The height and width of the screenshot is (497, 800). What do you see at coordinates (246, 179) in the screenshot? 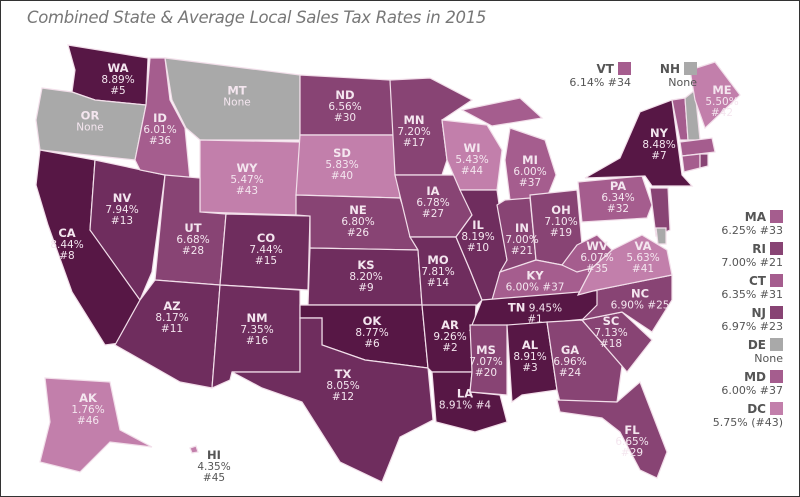
I see `state-label-wy: WY 5.47% #43` at bounding box center [246, 179].